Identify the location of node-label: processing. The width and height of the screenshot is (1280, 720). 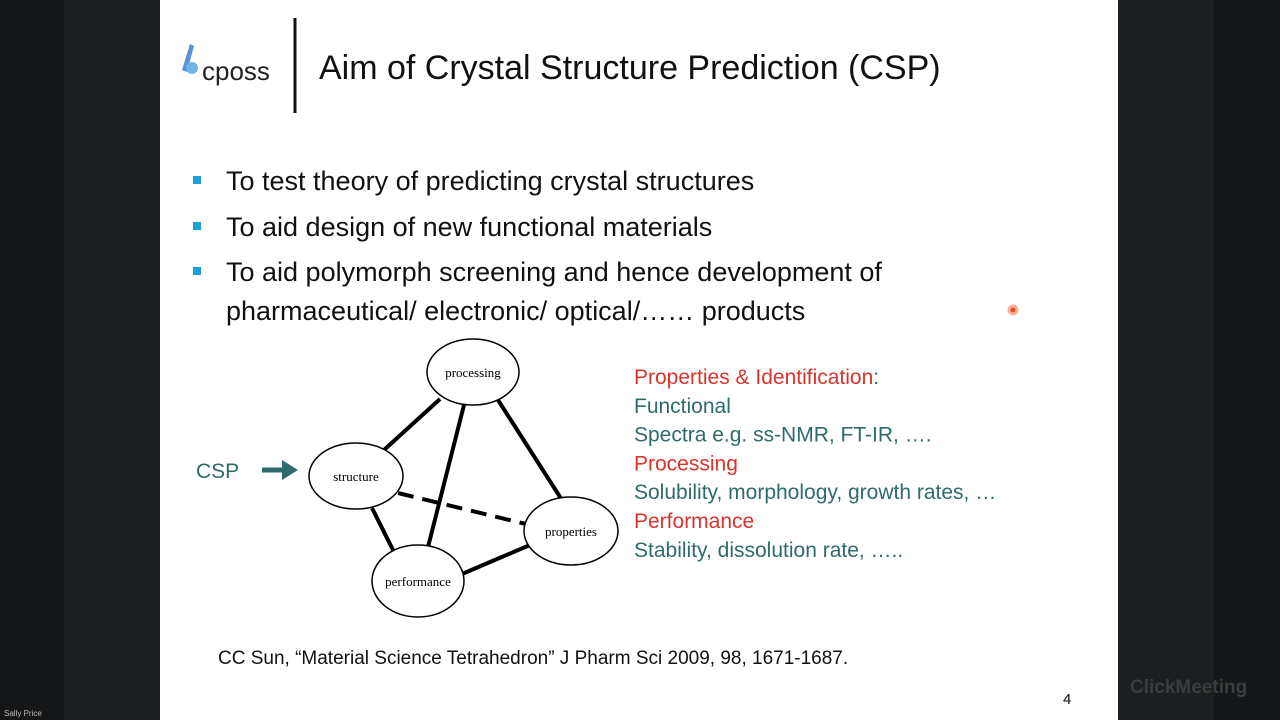
(473, 372).